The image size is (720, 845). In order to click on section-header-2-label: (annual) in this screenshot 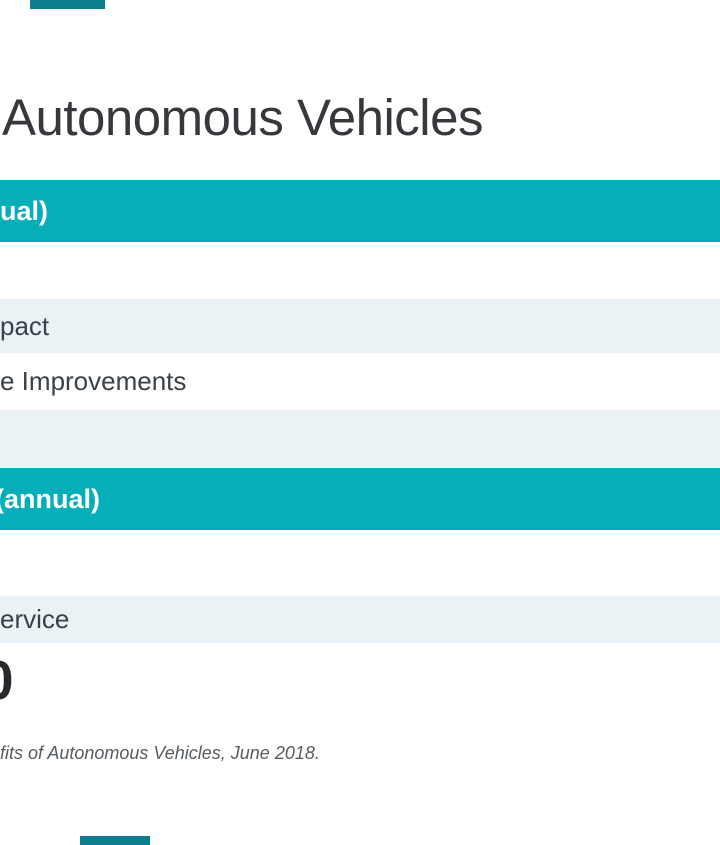, I will do `click(50, 498)`.